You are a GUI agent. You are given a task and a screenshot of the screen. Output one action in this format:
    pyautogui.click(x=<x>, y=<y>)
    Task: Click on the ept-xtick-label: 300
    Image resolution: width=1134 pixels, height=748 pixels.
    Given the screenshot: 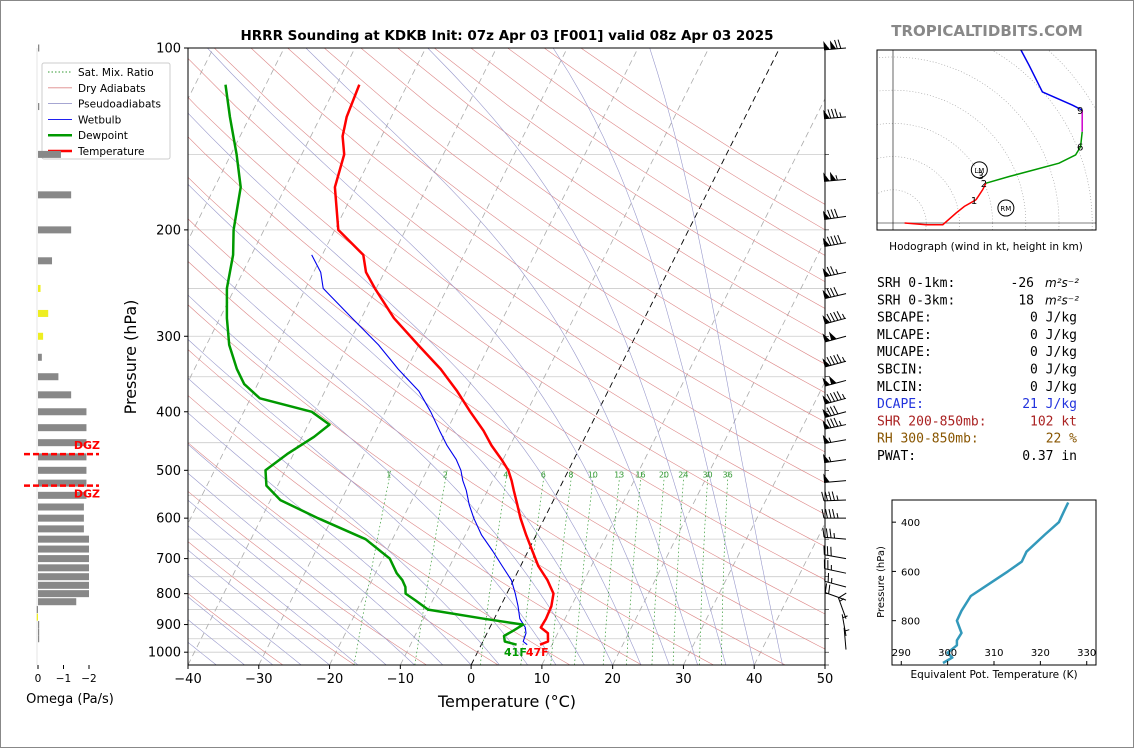 What is the action you would take?
    pyautogui.click(x=947, y=653)
    